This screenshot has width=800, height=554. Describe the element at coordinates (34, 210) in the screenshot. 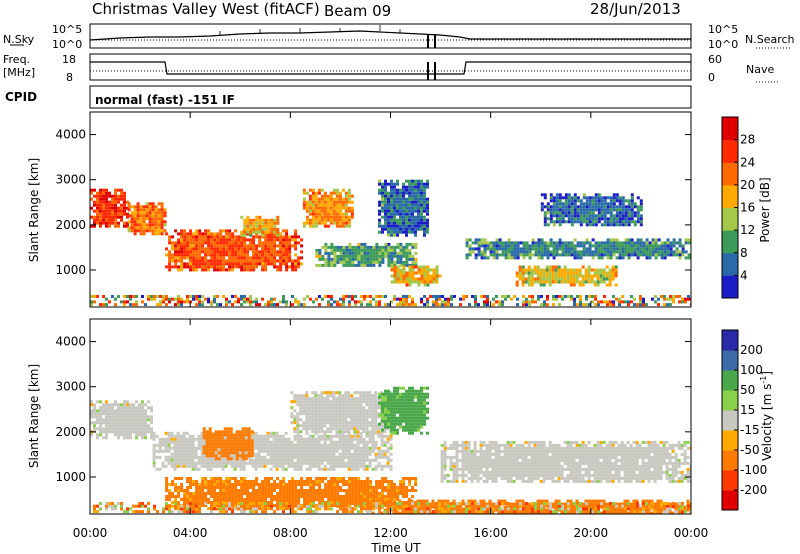

I see `power-y-axis-title: Slant Range [km]` at that location.